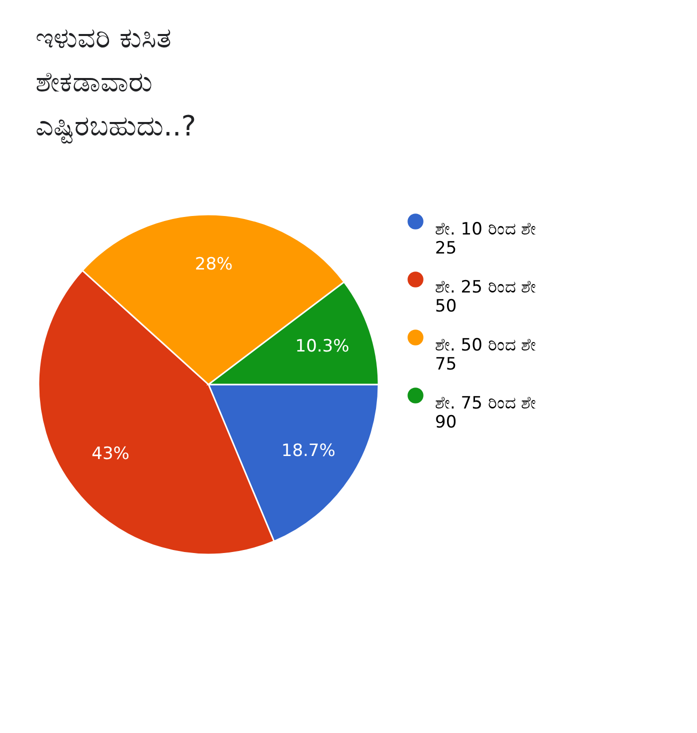 This screenshot has height=733, width=697. Describe the element at coordinates (485, 413) in the screenshot. I see `legend-label: ಶೇ. 75 ರಿಂದ ಶೇ 90` at that location.